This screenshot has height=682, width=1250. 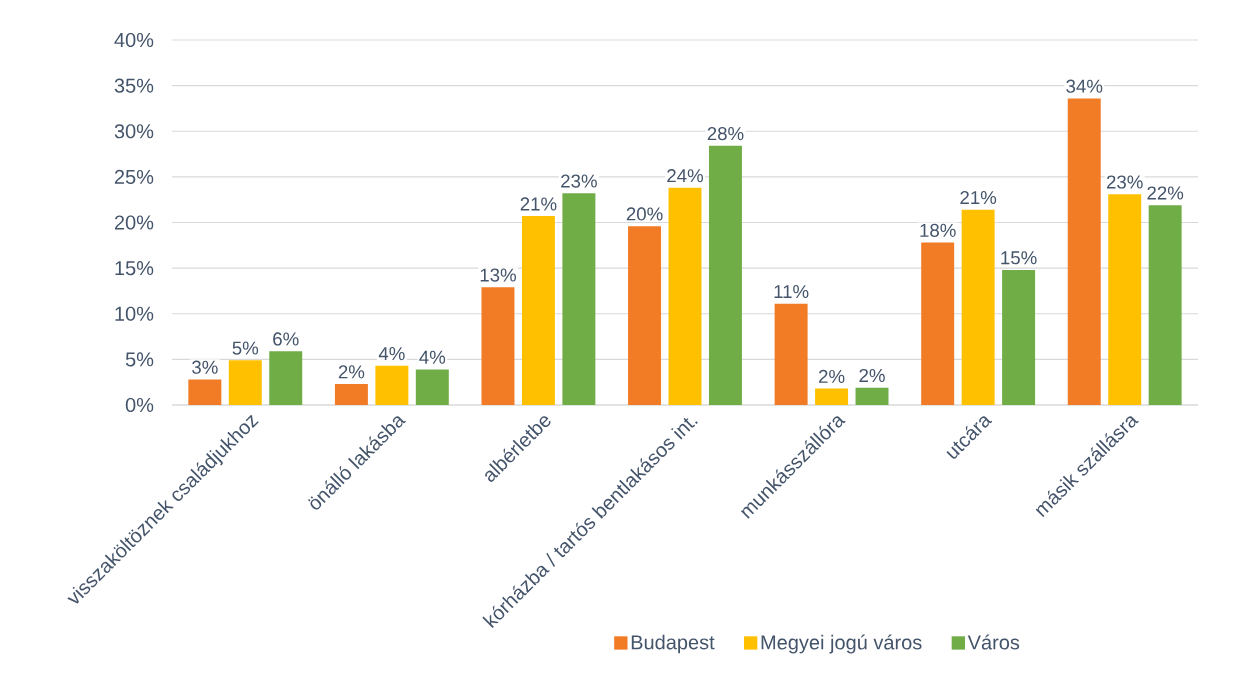 I want to click on data-label: 3%, so click(x=205, y=367).